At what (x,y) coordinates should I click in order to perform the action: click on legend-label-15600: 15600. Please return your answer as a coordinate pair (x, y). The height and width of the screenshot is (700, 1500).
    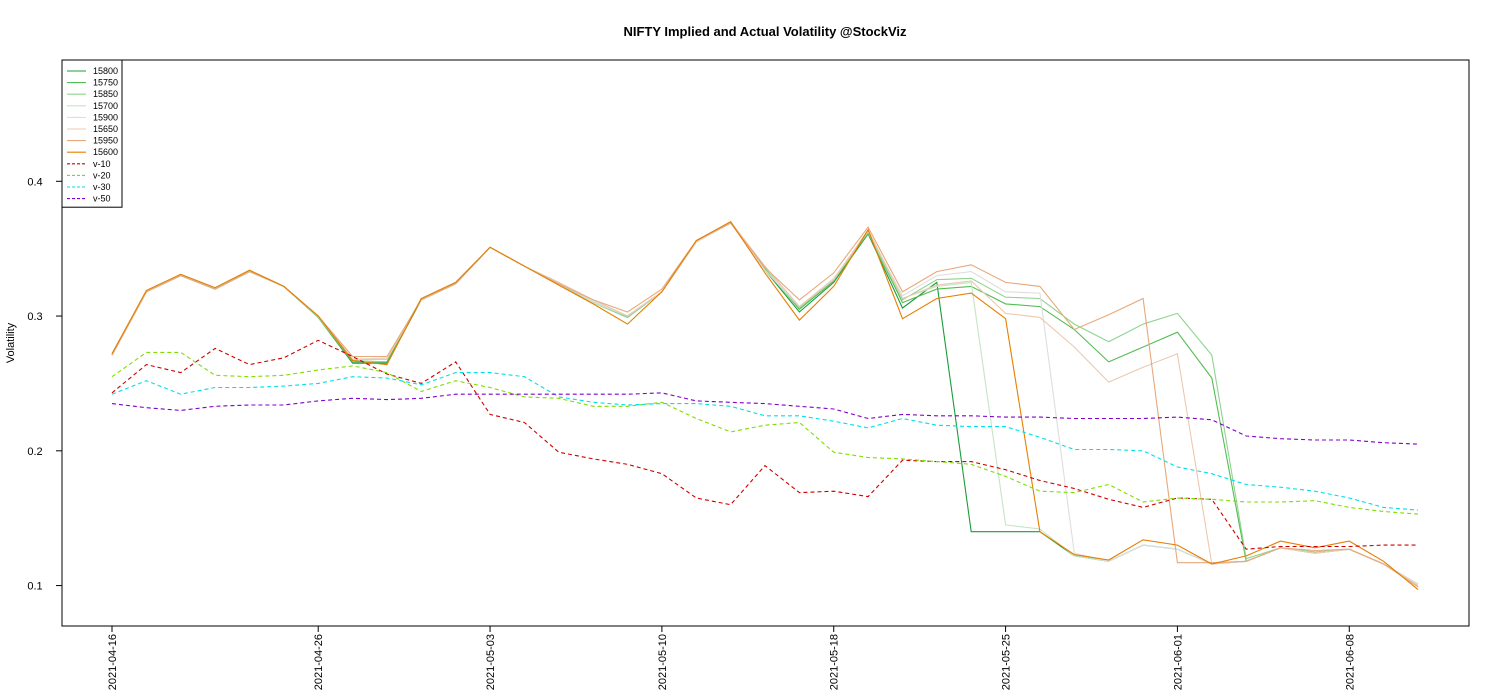
    Looking at the image, I should click on (105, 152).